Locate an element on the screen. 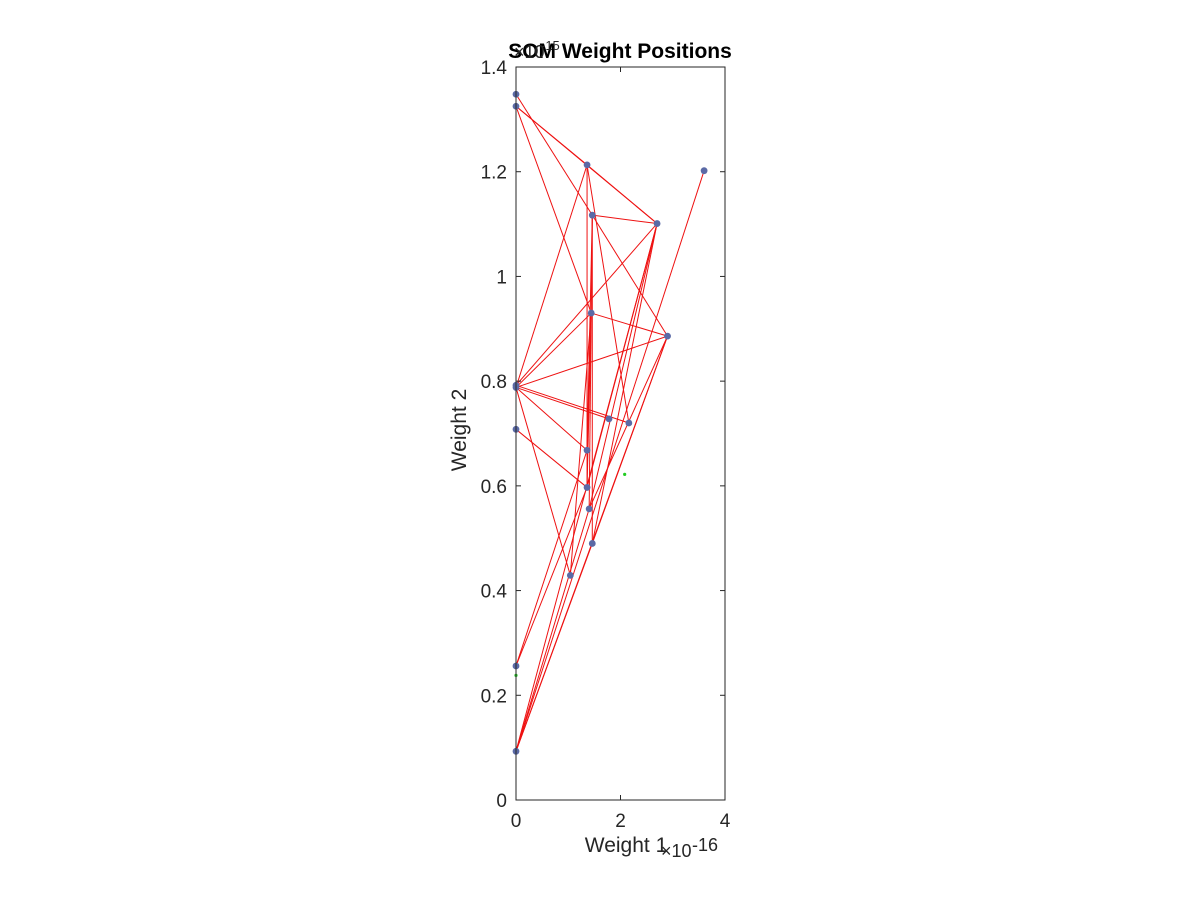 This screenshot has width=1200, height=900. neighbor-links is located at coordinates (610, 422).